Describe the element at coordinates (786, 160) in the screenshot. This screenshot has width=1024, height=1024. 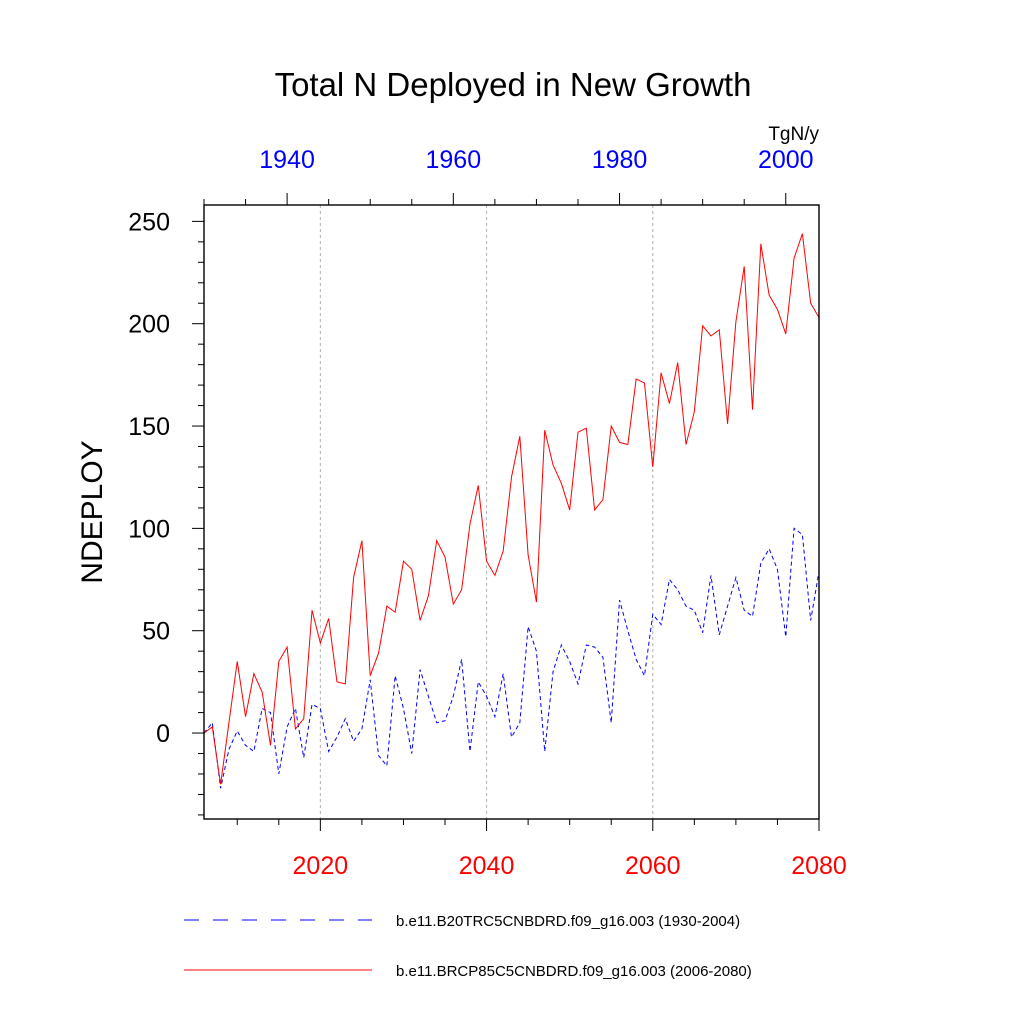
I see `top-tick-label-2000: 2000` at that location.